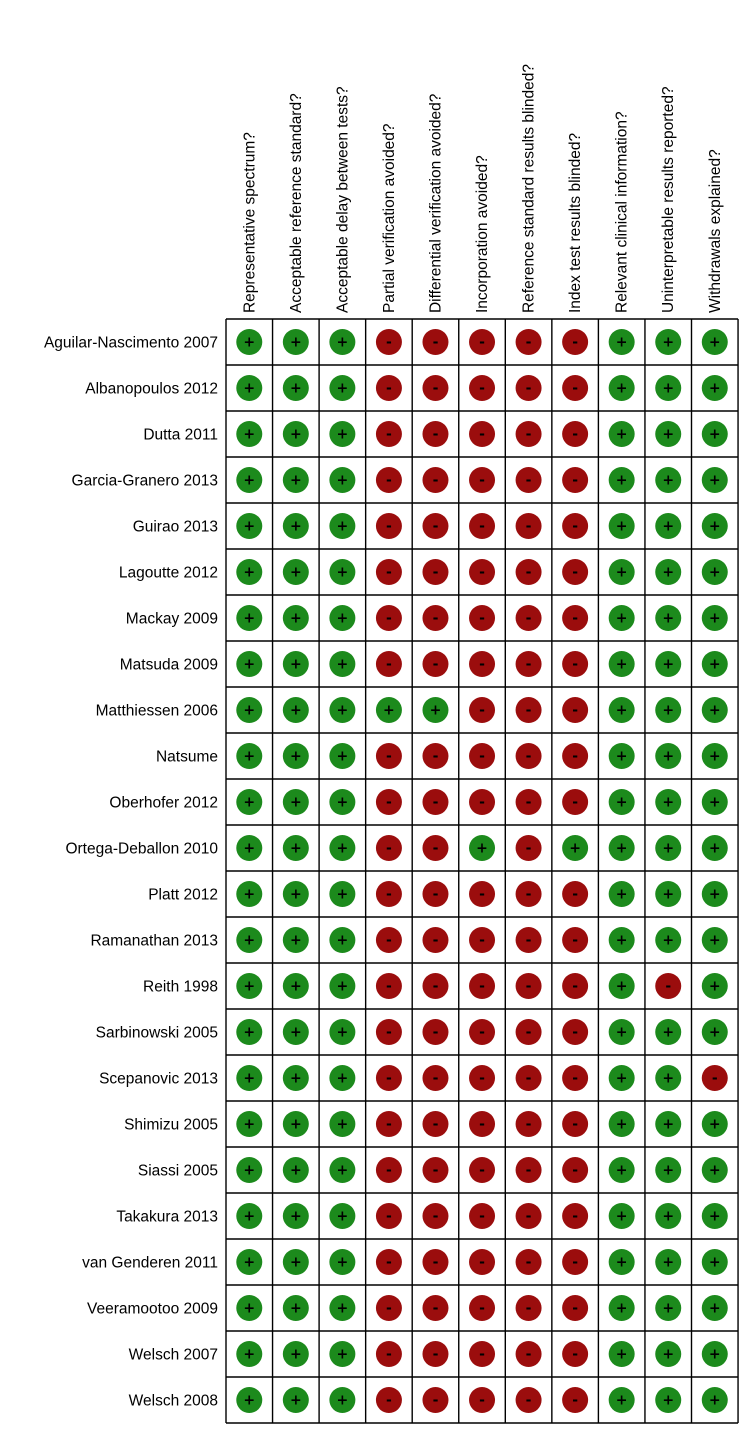  Describe the element at coordinates (296, 203) in the screenshot. I see `column-header: Acceptable reference standard?` at that location.